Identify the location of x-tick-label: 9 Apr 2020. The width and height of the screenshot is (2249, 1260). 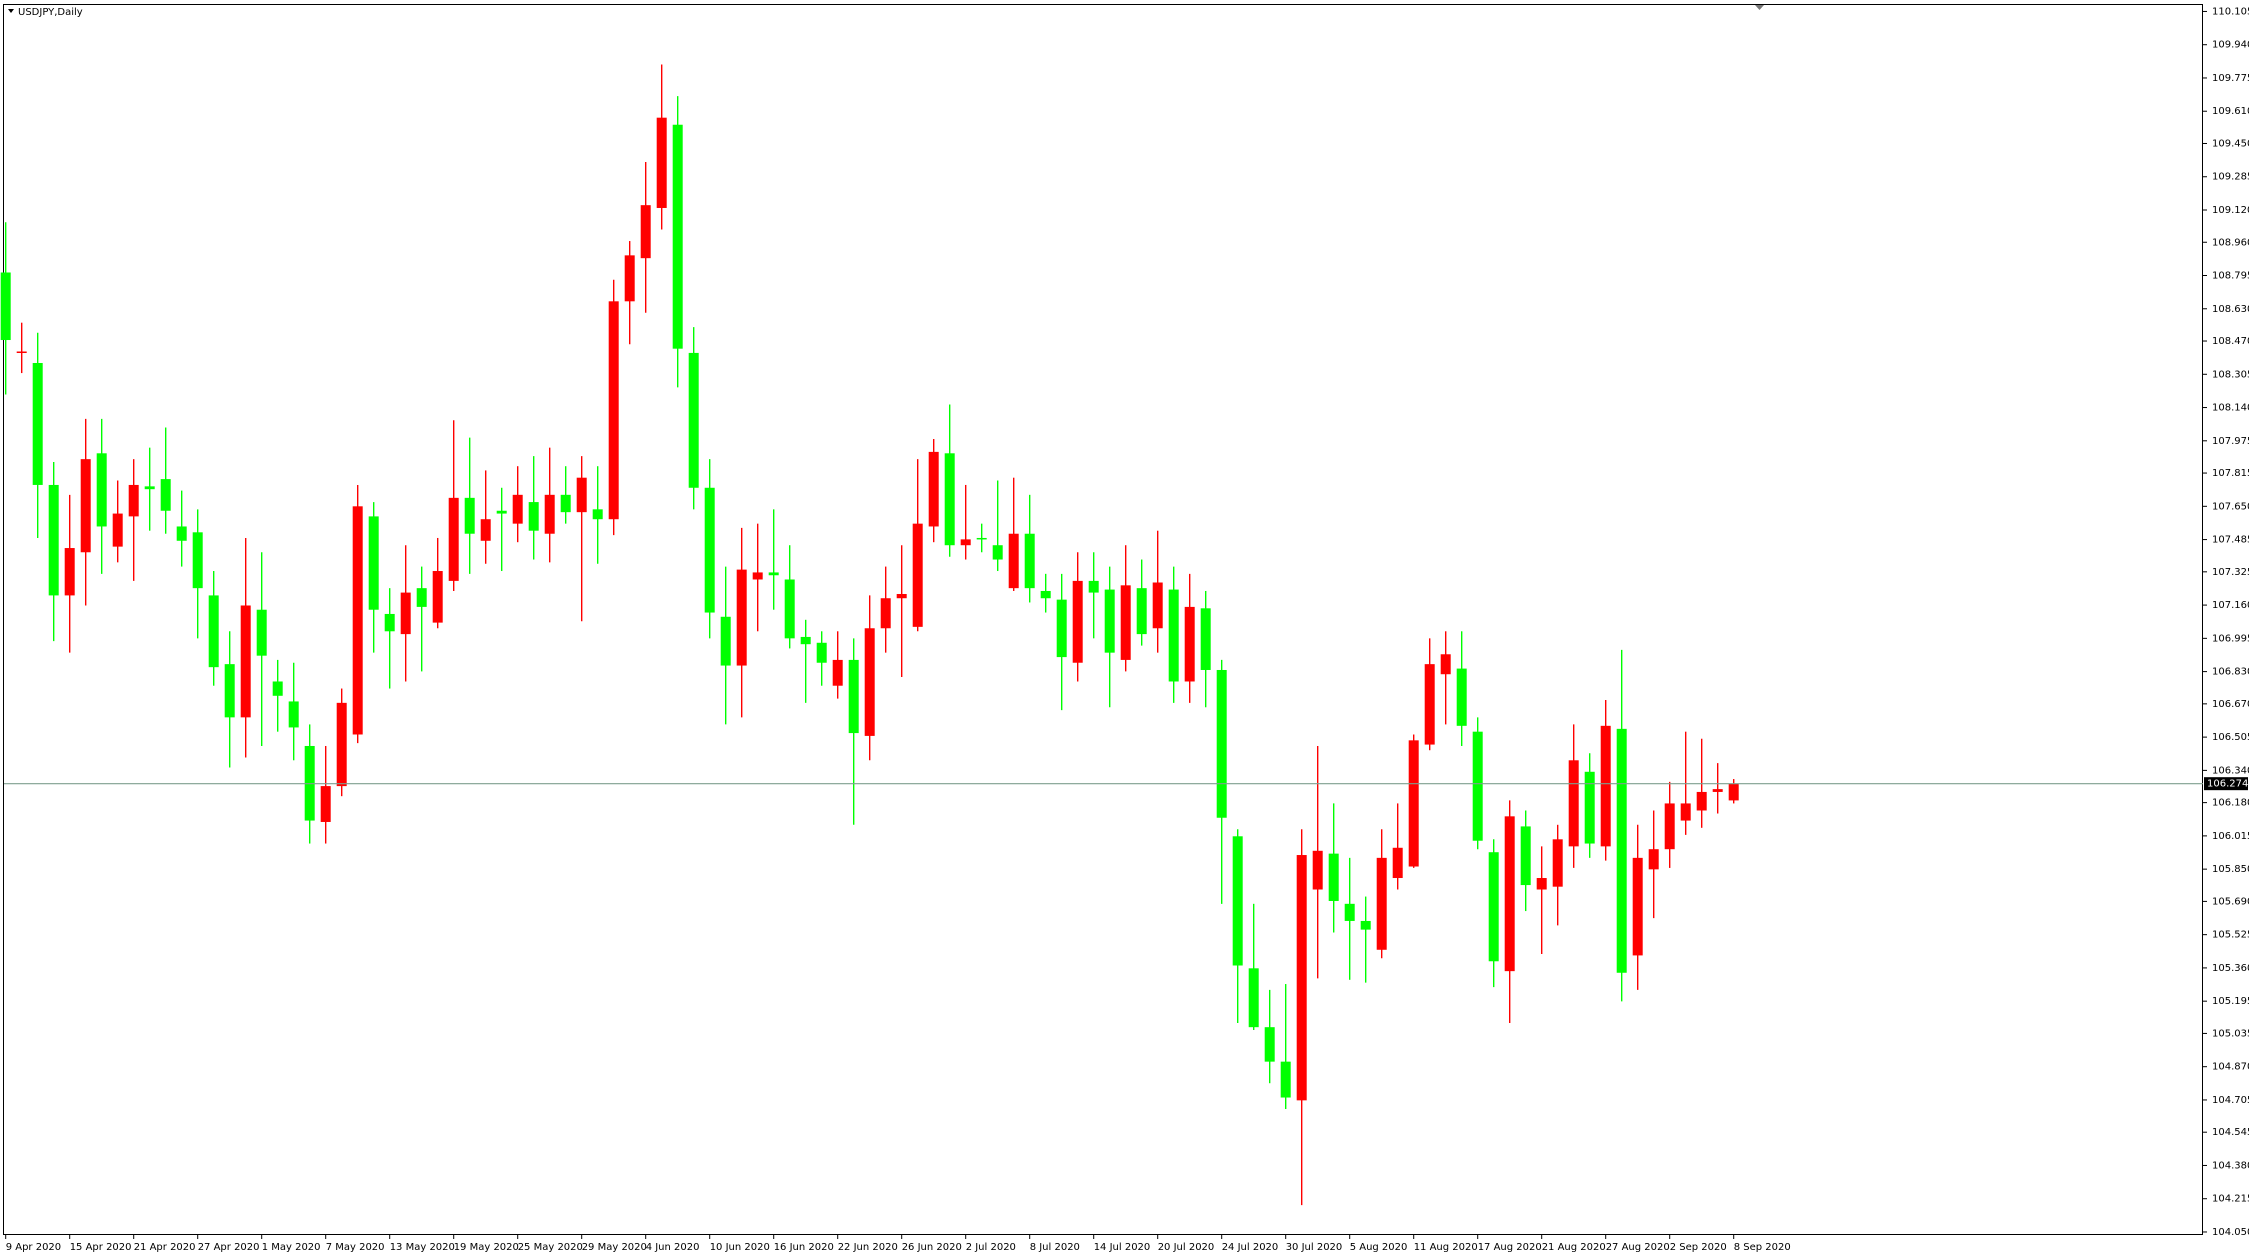
(33, 1247).